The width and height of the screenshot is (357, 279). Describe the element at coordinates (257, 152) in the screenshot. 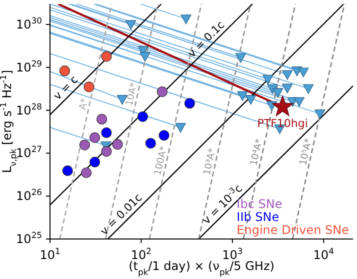

I see `annotation: 10⁴A*` at that location.